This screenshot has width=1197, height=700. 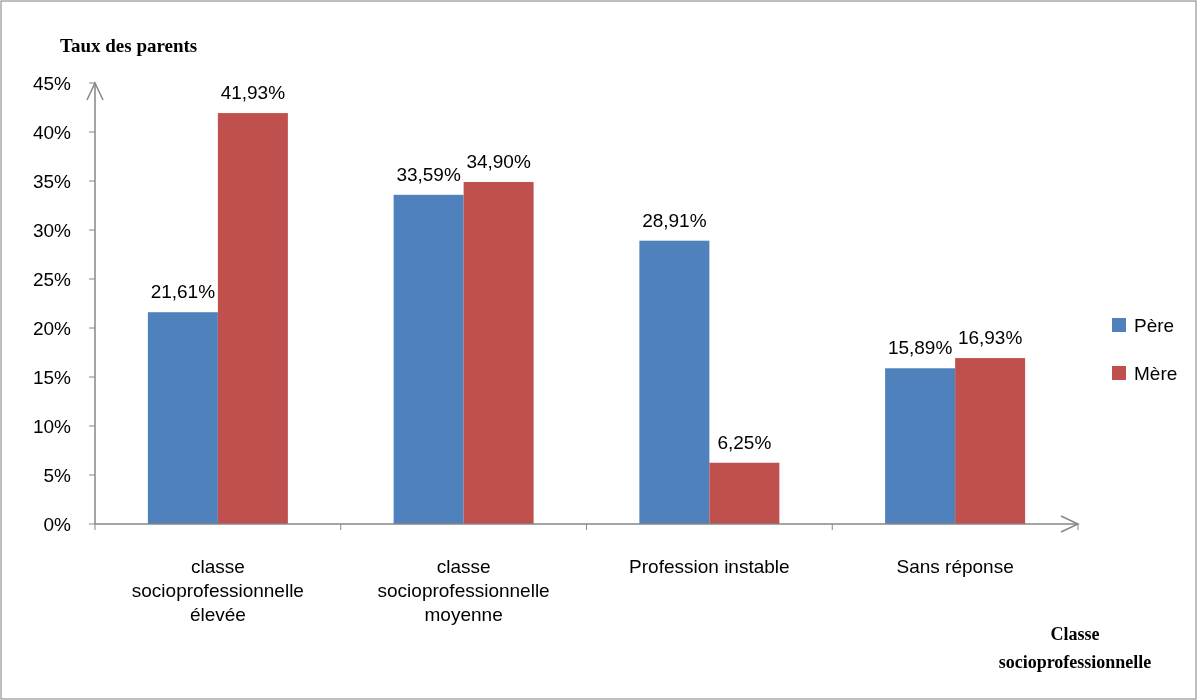 I want to click on data-label: 16,93%, so click(x=990, y=338).